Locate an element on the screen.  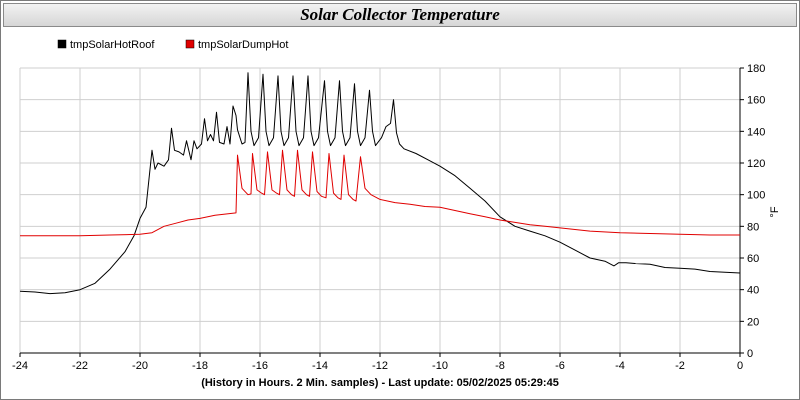
x-tick-label: -2 is located at coordinates (680, 366).